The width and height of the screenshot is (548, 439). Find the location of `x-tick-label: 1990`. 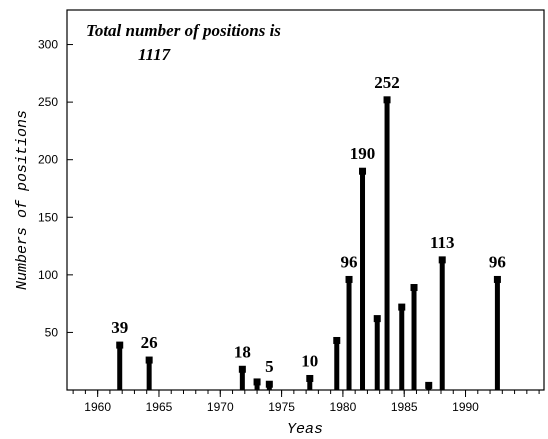

x-tick-label: 1990 is located at coordinates (465, 407).